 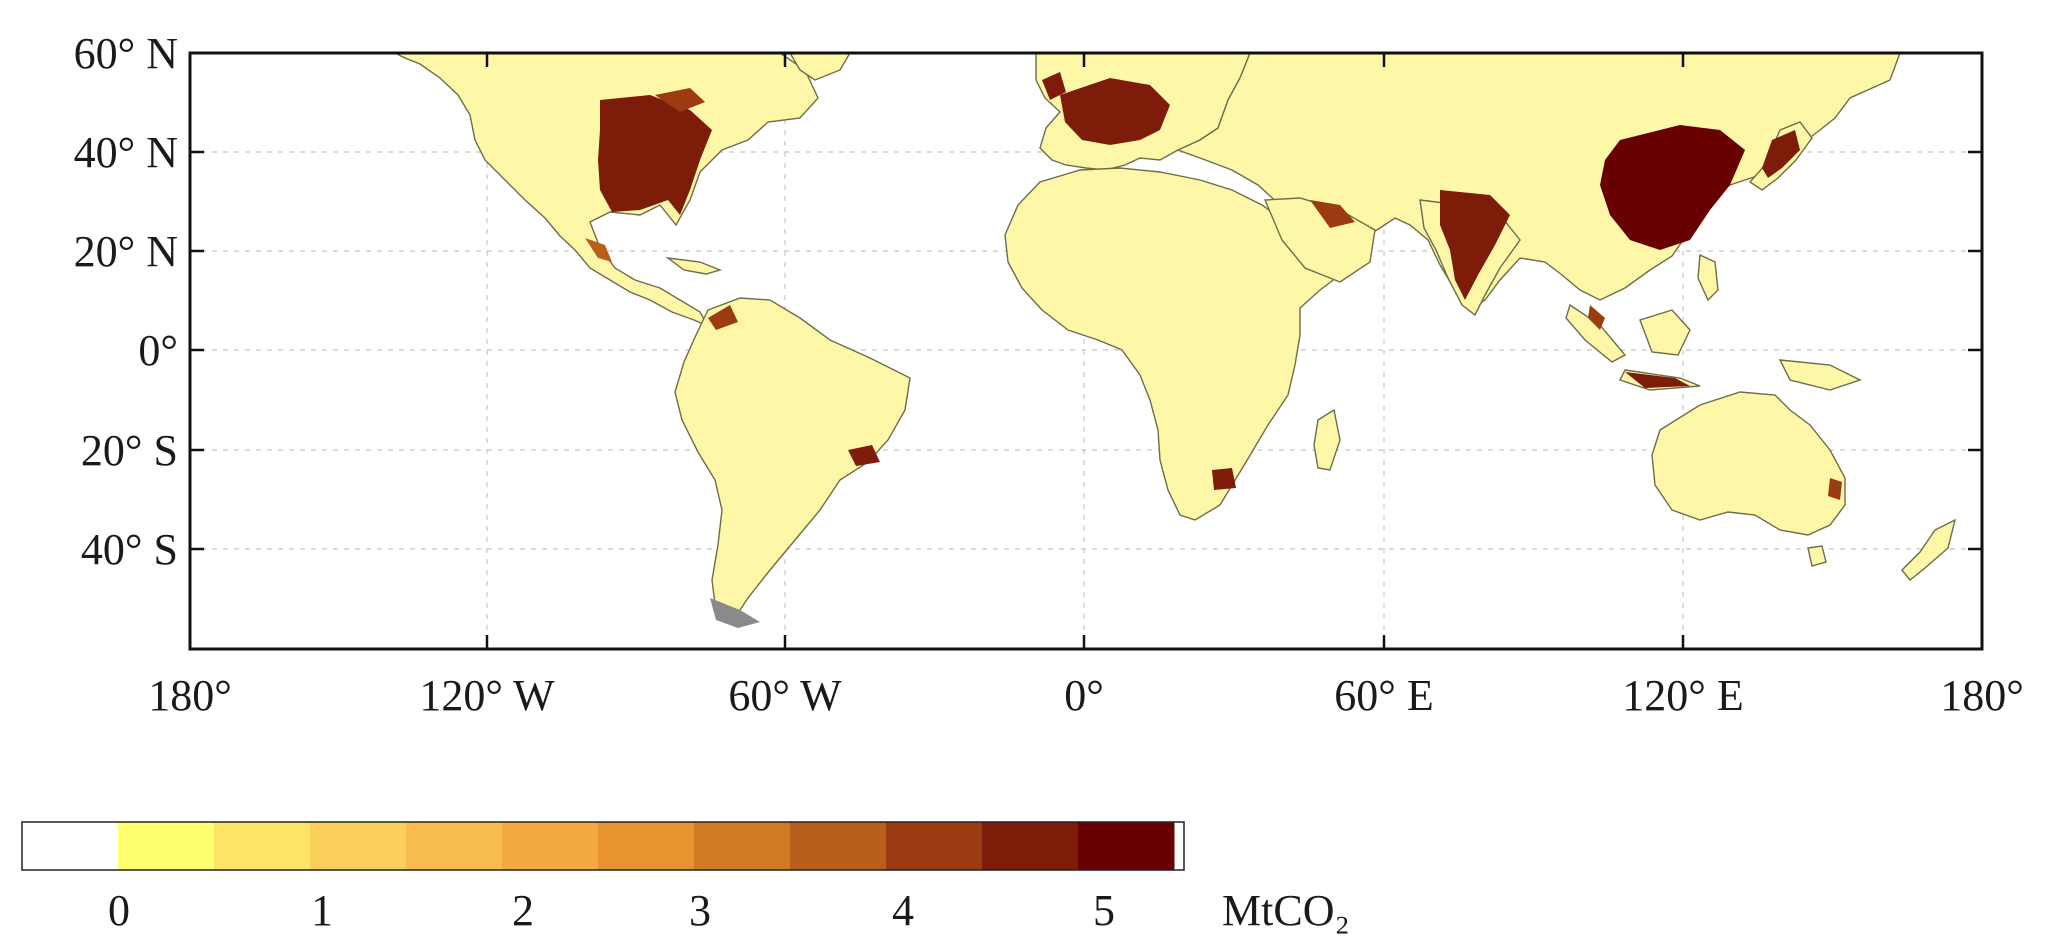 What do you see at coordinates (1054, 86) in the screenshot?
I see `hotspot-uk` at bounding box center [1054, 86].